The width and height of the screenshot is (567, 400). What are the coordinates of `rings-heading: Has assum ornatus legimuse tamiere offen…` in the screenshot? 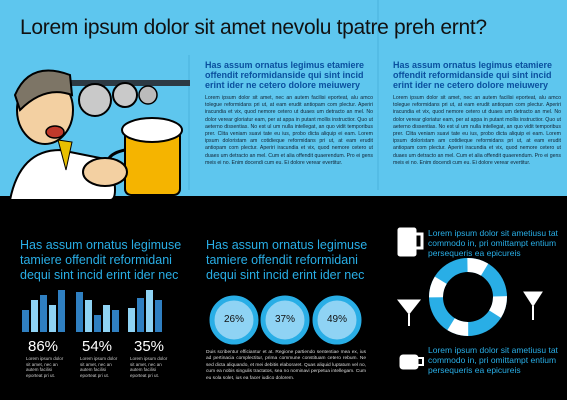 It's located at (287, 260).